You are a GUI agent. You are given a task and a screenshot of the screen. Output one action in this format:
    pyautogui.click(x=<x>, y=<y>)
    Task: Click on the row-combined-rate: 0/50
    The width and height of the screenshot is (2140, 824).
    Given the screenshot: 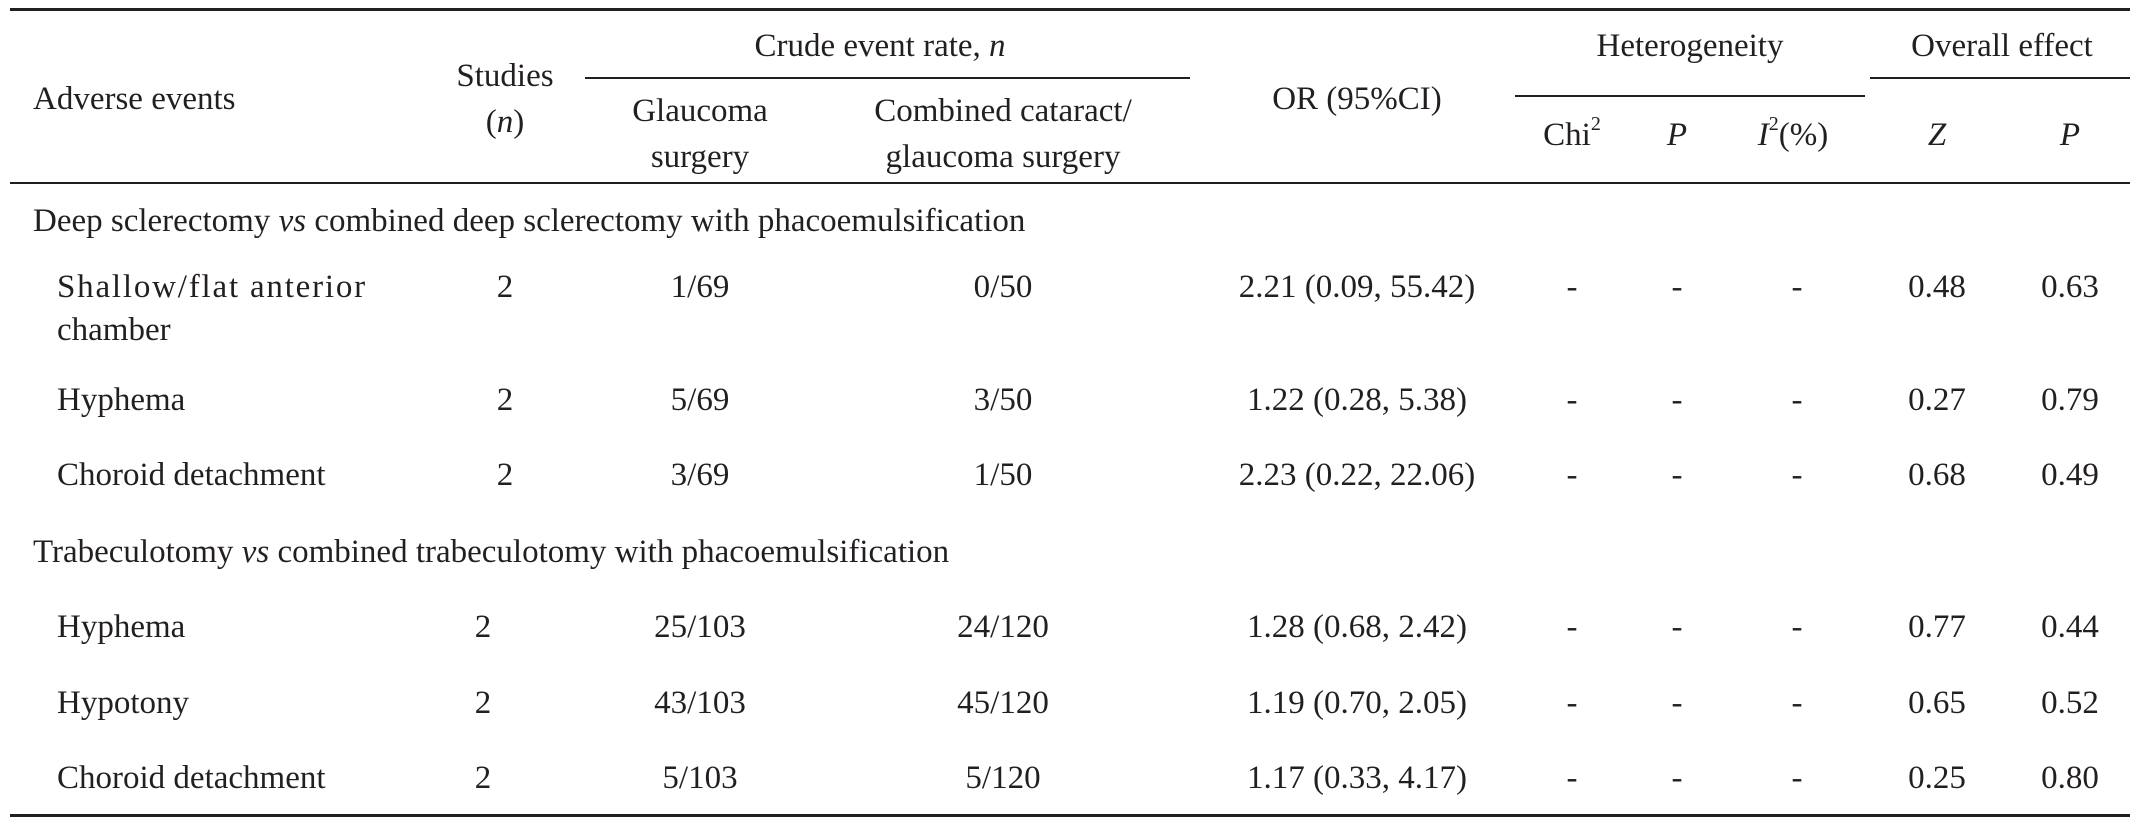 What is the action you would take?
    pyautogui.click(x=1003, y=287)
    